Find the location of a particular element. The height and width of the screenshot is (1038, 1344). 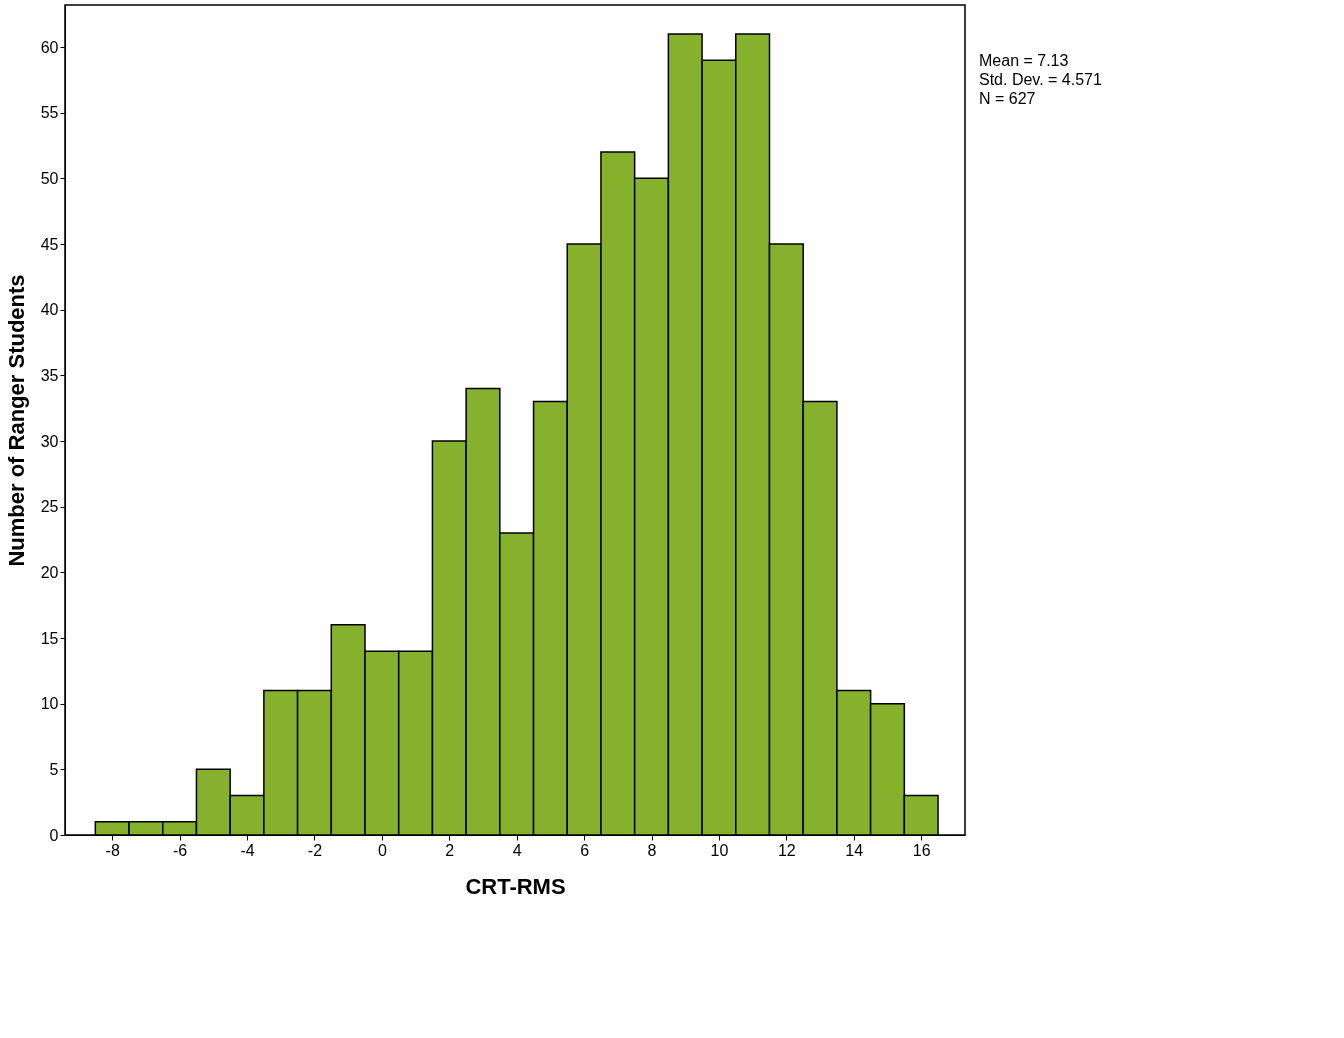

x-tick-label: 14 is located at coordinates (854, 850).